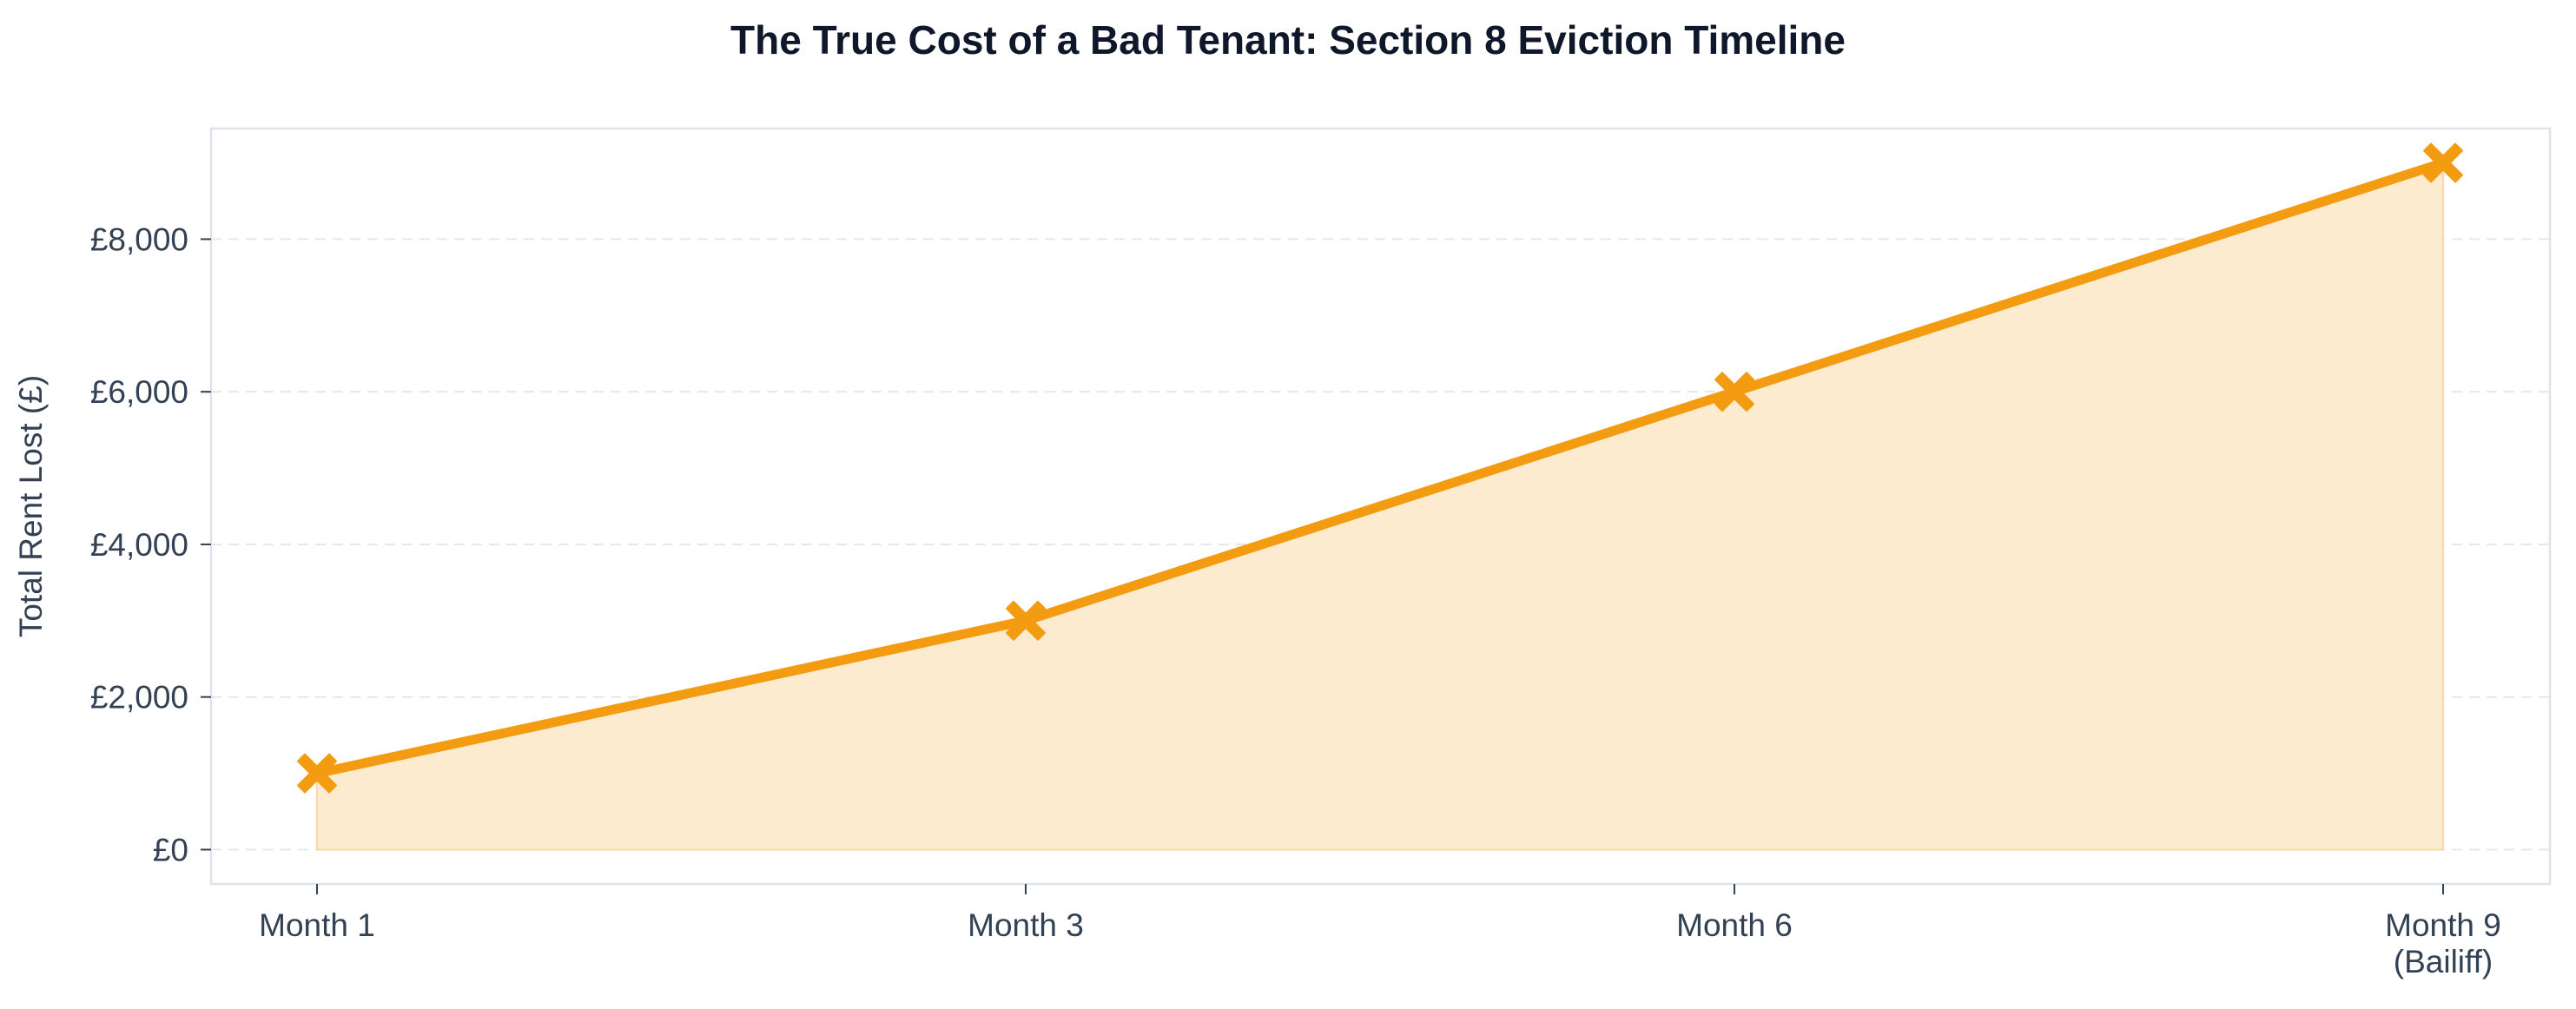 Image resolution: width=2576 pixels, height=1009 pixels. I want to click on y-tick-label-1: £2,000, so click(139, 698).